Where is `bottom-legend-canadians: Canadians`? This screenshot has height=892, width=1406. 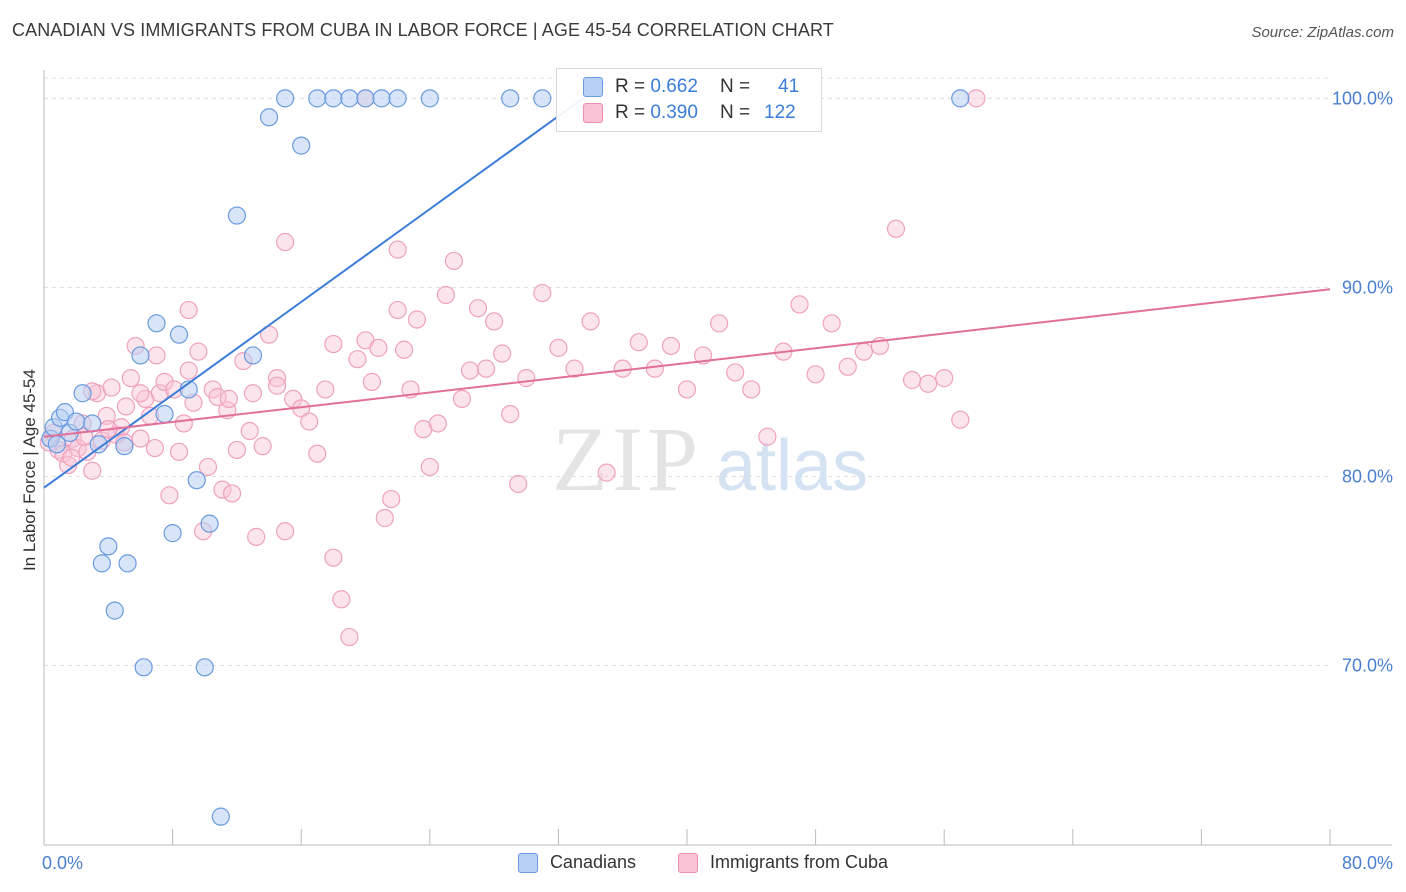
bottom-legend-canadians: Canadians is located at coordinates (576, 862).